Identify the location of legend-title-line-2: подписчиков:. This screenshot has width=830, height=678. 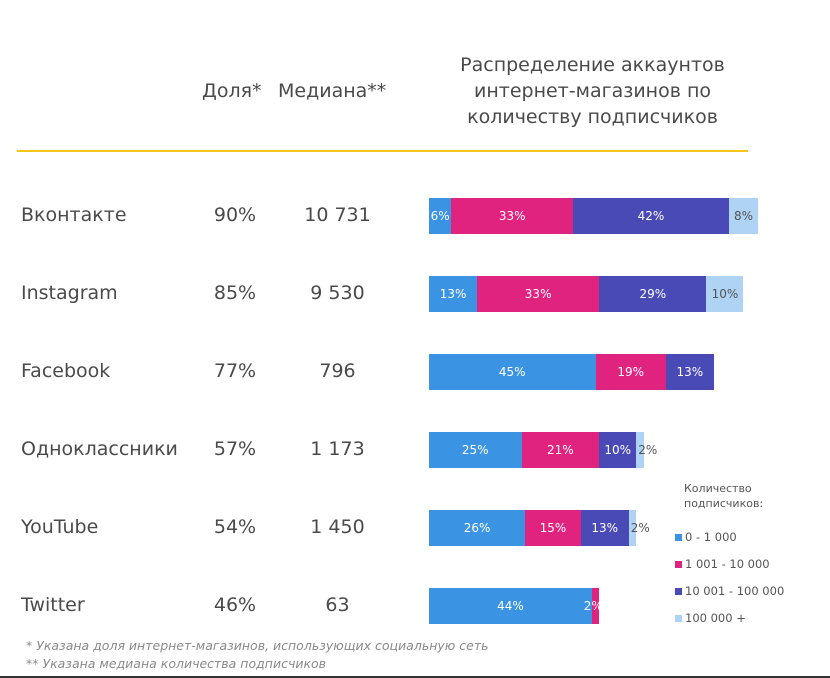
(724, 503).